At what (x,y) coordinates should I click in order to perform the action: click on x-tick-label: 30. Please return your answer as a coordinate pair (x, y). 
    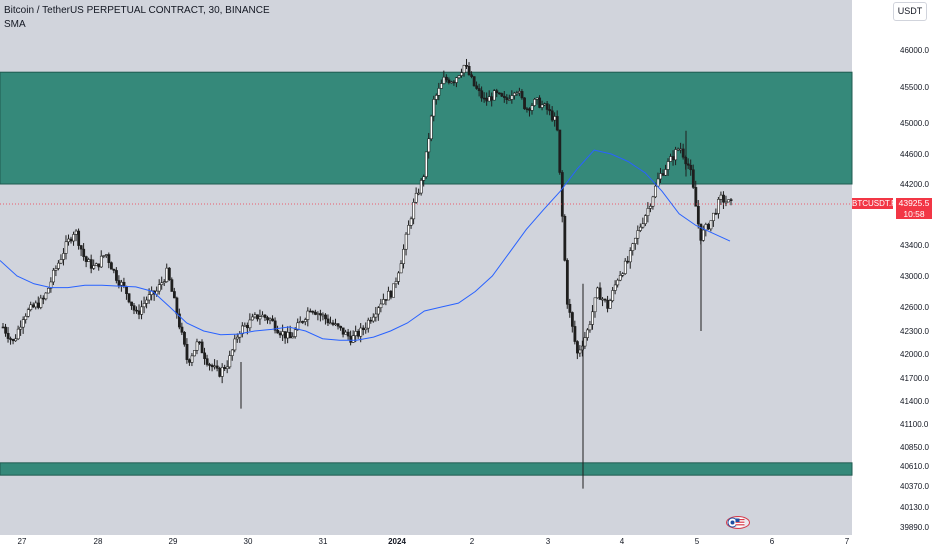
    Looking at the image, I should click on (248, 541).